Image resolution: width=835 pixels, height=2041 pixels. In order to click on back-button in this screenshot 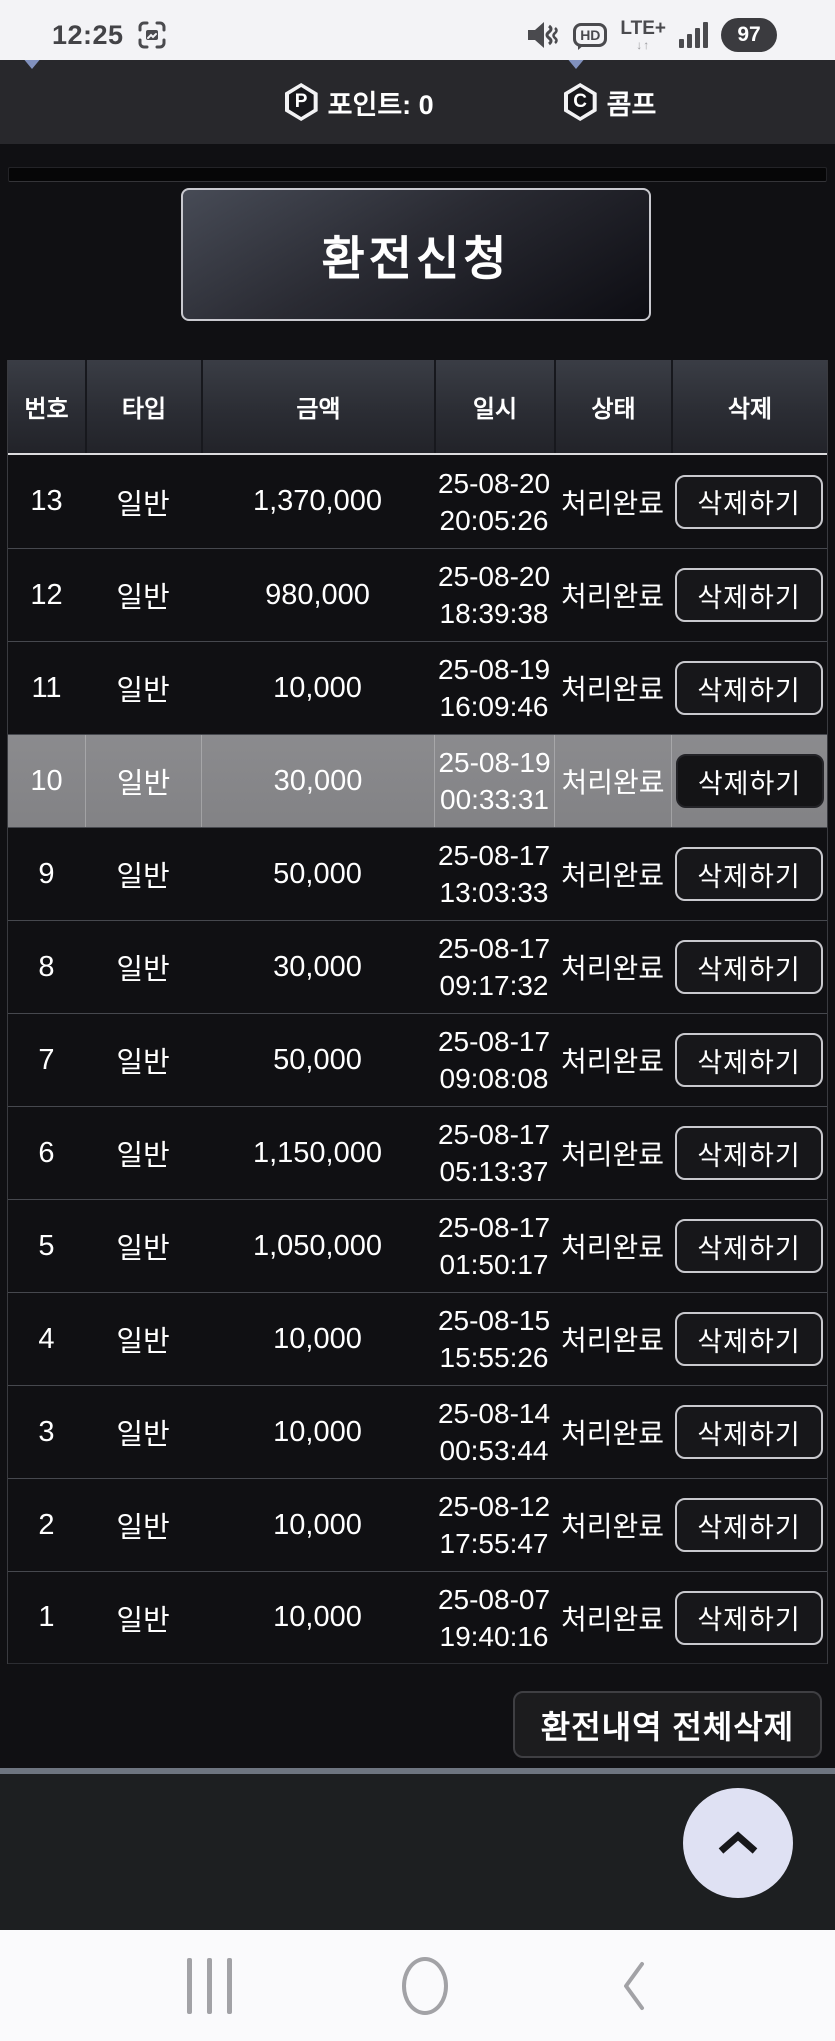, I will do `click(633, 1986)`.